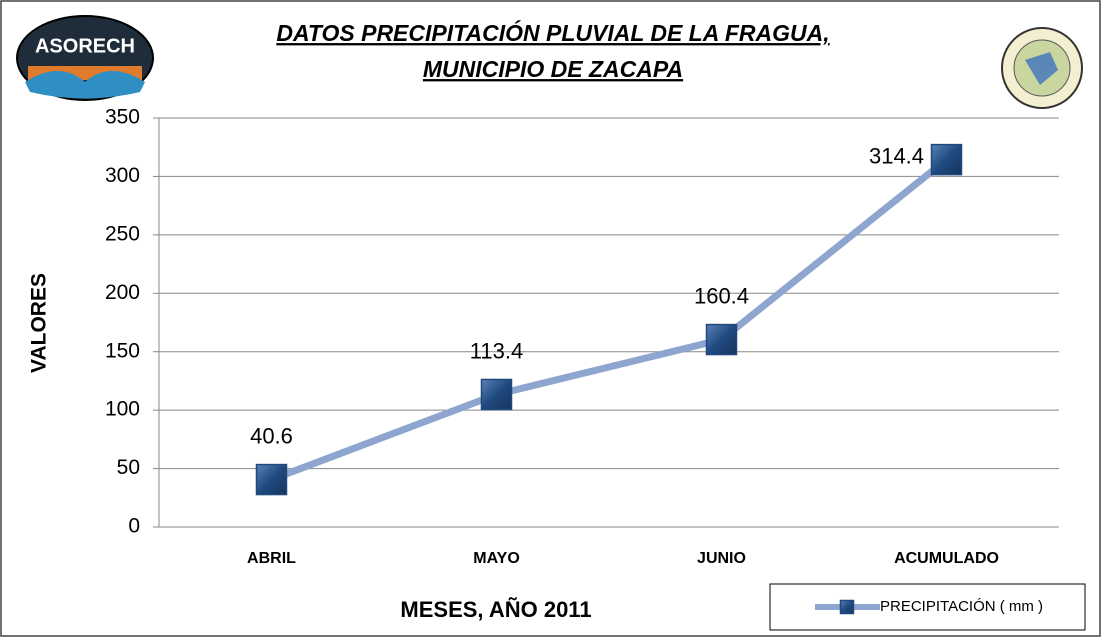  What do you see at coordinates (39, 323) in the screenshot?
I see `y-axis-label: VALORES` at bounding box center [39, 323].